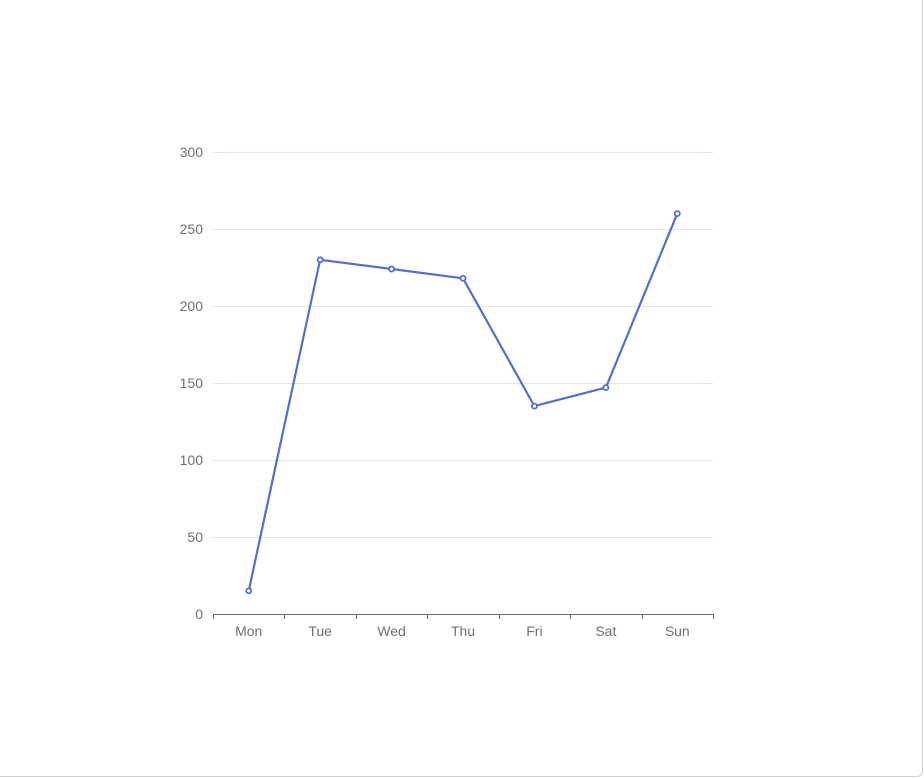 The width and height of the screenshot is (924, 778). What do you see at coordinates (391, 631) in the screenshot?
I see `x-tick-label-wed: Wed` at bounding box center [391, 631].